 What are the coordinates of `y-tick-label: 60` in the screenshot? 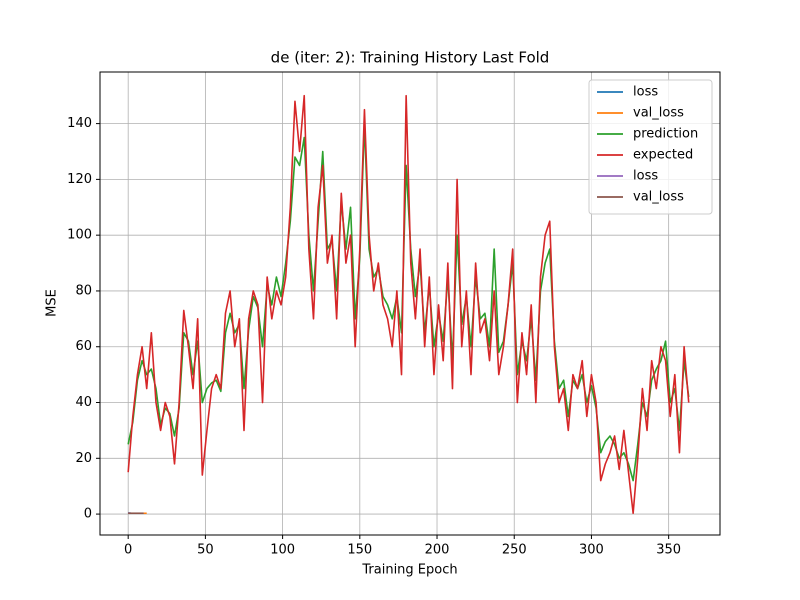 It's located at (83, 346).